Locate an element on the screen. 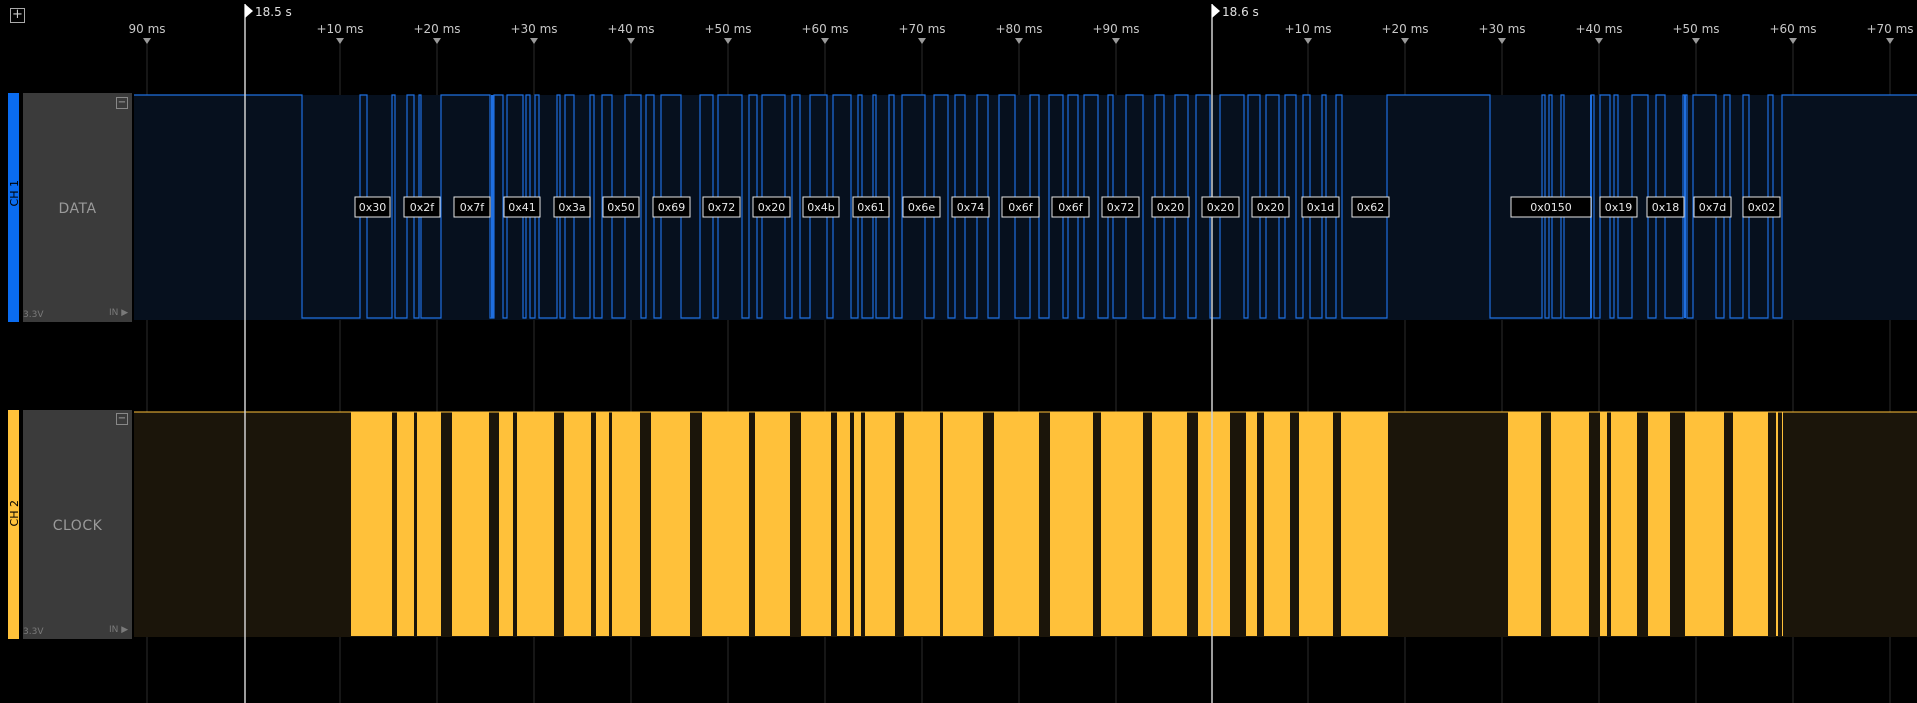 This screenshot has width=1917, height=703. decoded-byte-label: 0x7f is located at coordinates (472, 207).